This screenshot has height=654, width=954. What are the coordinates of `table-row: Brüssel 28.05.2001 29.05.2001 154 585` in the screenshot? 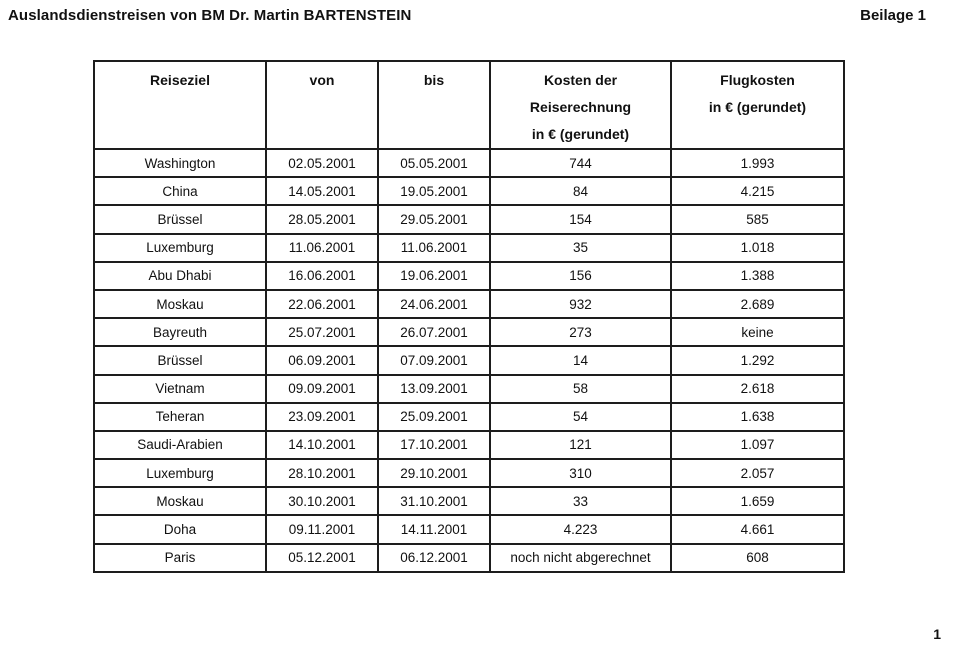 It's located at (469, 219).